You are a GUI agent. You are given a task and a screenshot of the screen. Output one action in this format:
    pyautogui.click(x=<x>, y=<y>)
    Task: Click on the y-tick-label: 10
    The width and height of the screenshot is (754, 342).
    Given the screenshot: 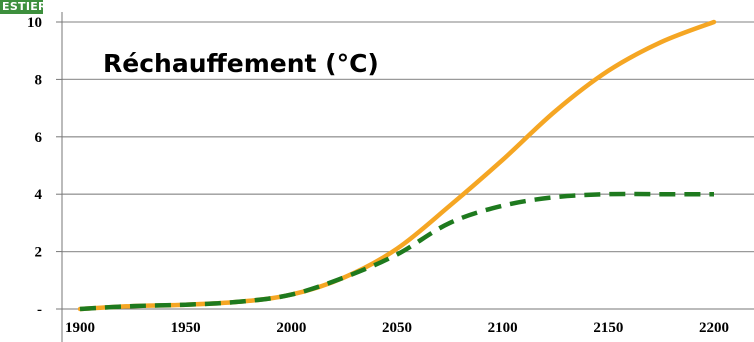 What is the action you would take?
    pyautogui.click(x=34, y=23)
    